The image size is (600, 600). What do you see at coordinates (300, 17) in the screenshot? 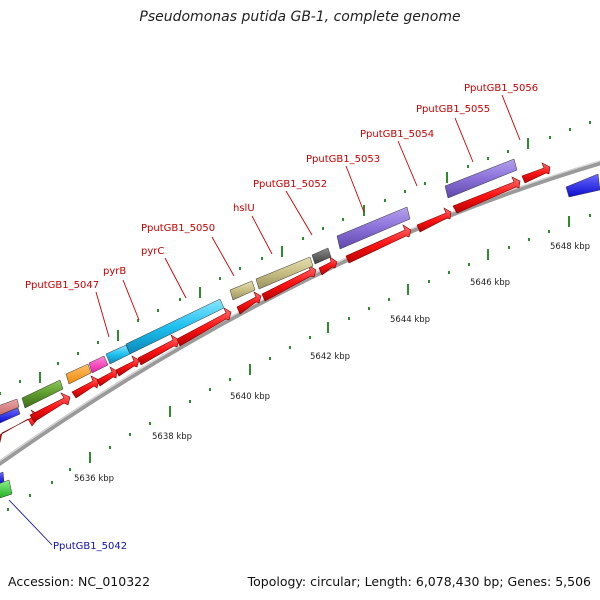
I see `page-title: Pseudomonas putida GB-1, complete genome` at bounding box center [300, 17].